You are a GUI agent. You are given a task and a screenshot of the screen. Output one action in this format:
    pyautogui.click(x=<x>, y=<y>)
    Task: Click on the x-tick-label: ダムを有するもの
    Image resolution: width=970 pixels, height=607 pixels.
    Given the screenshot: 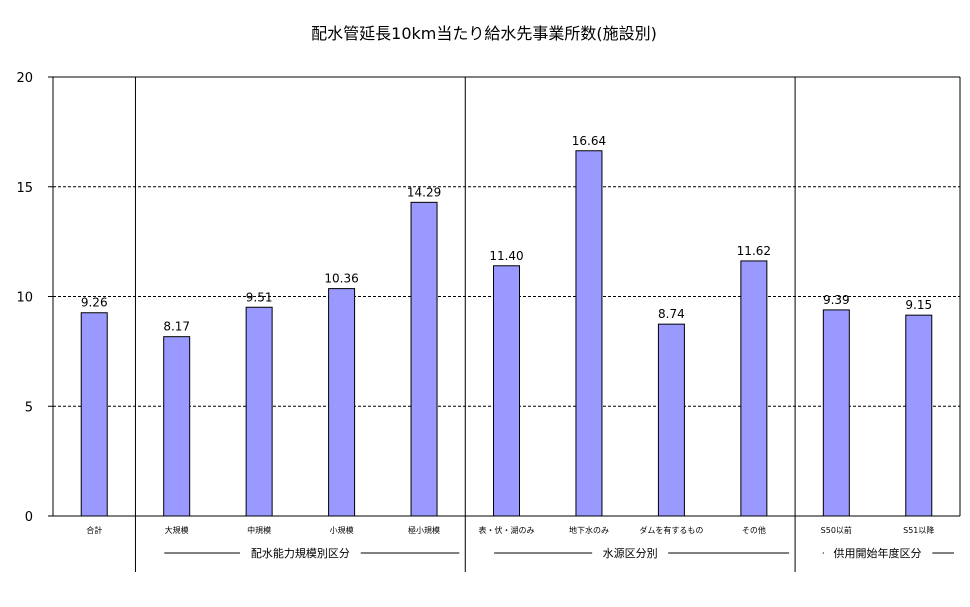 What is the action you would take?
    pyautogui.click(x=671, y=530)
    